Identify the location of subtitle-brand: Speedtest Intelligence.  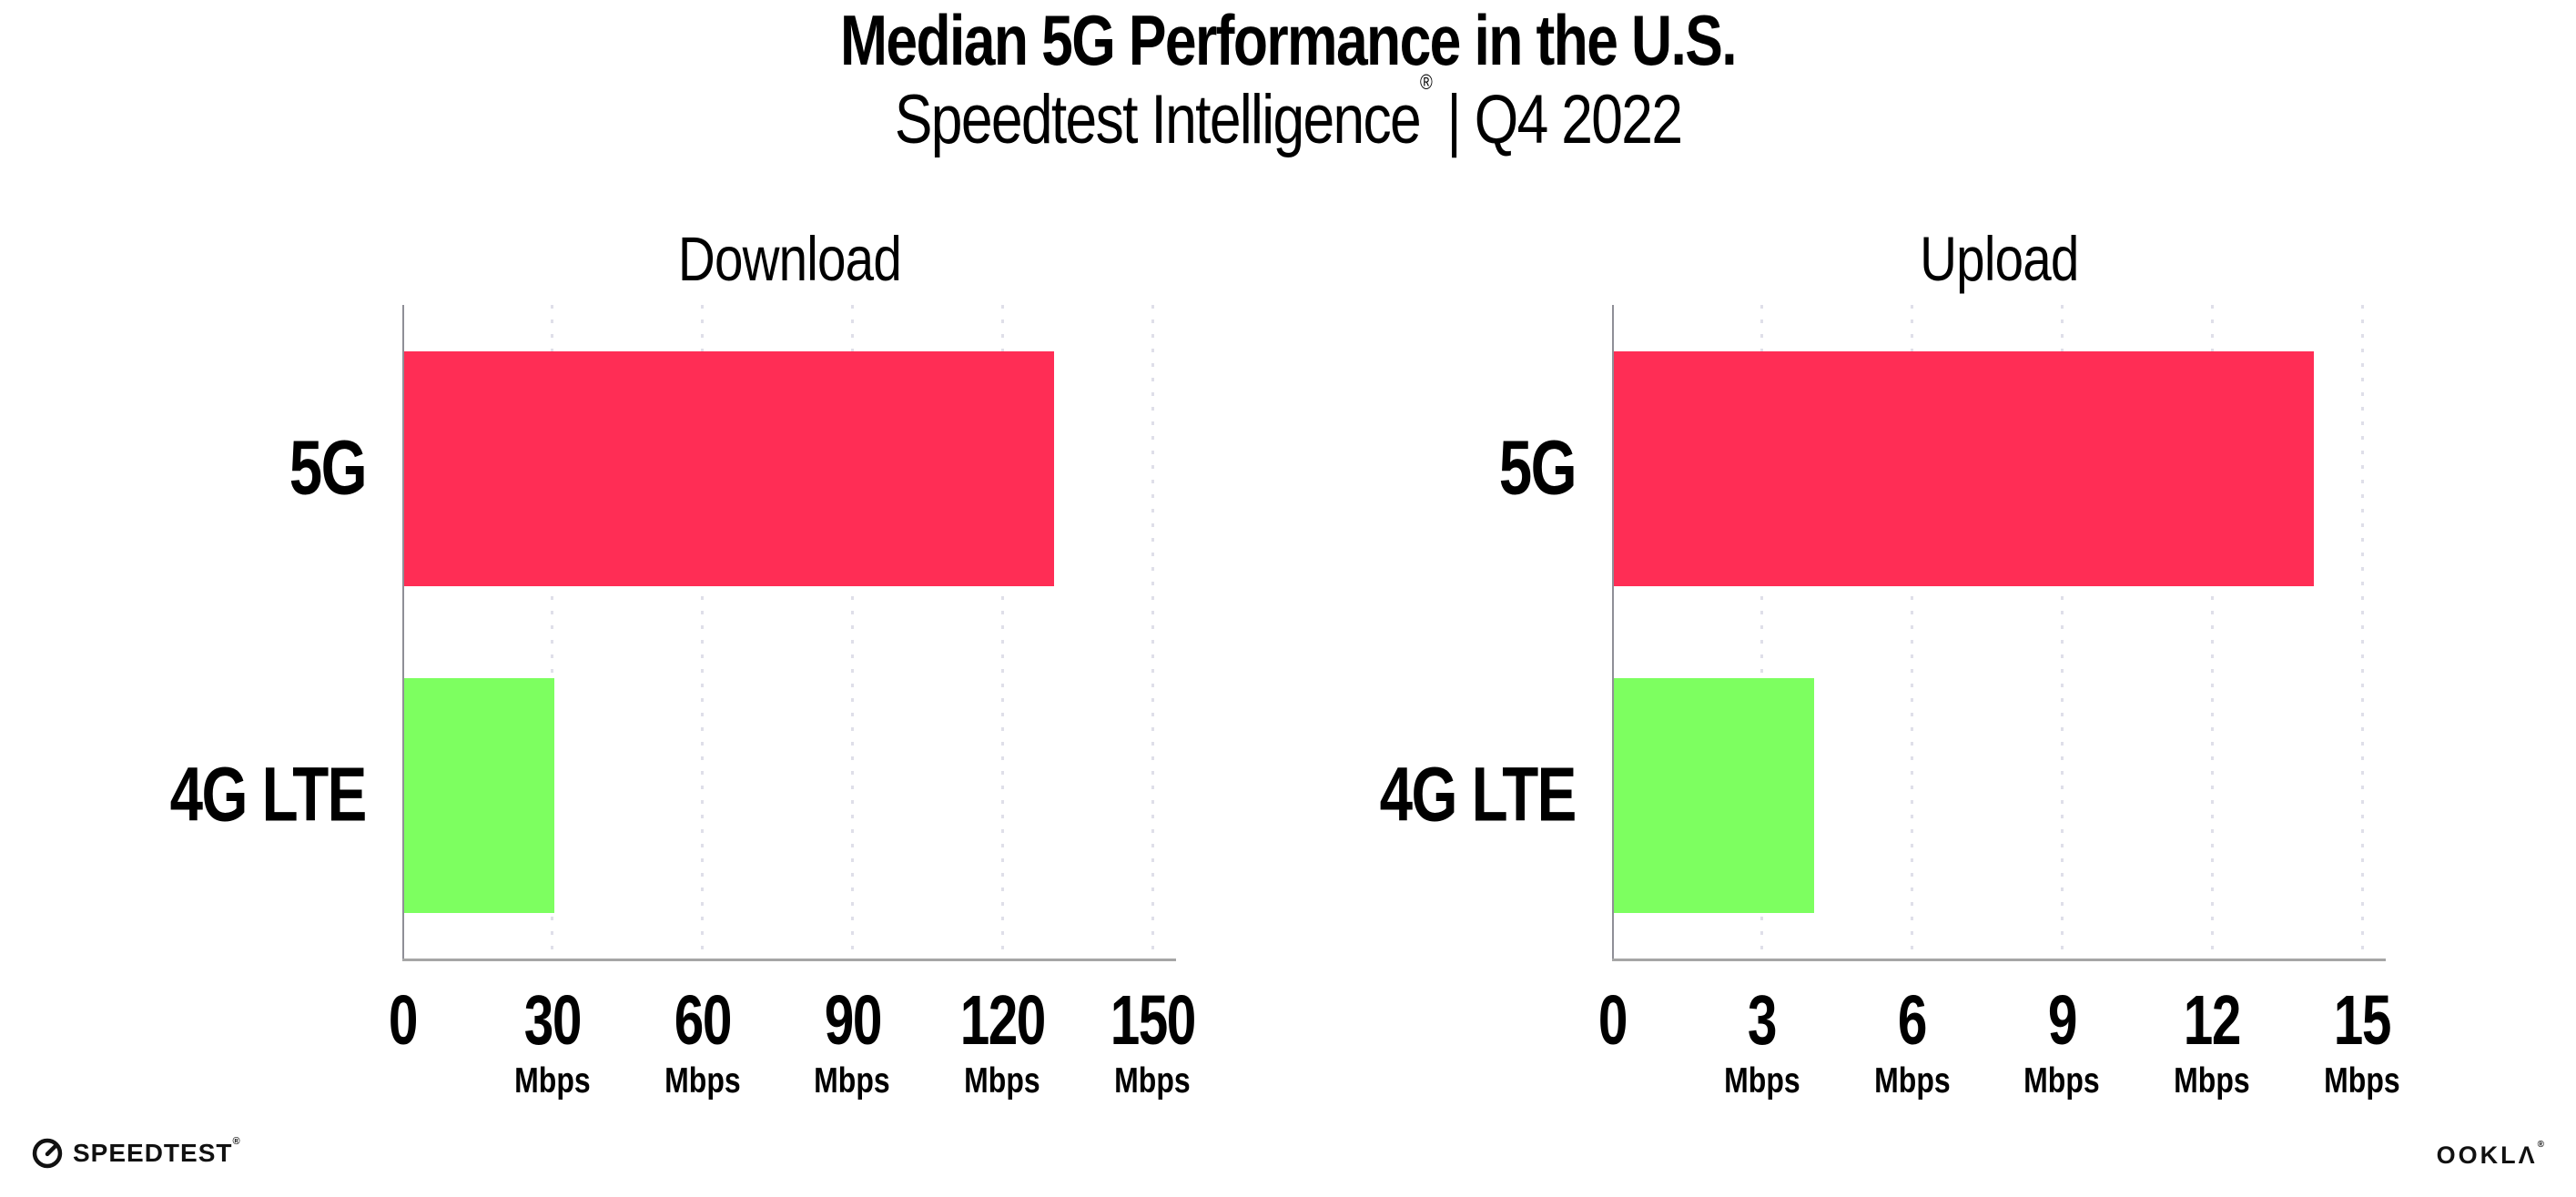
(1158, 120).